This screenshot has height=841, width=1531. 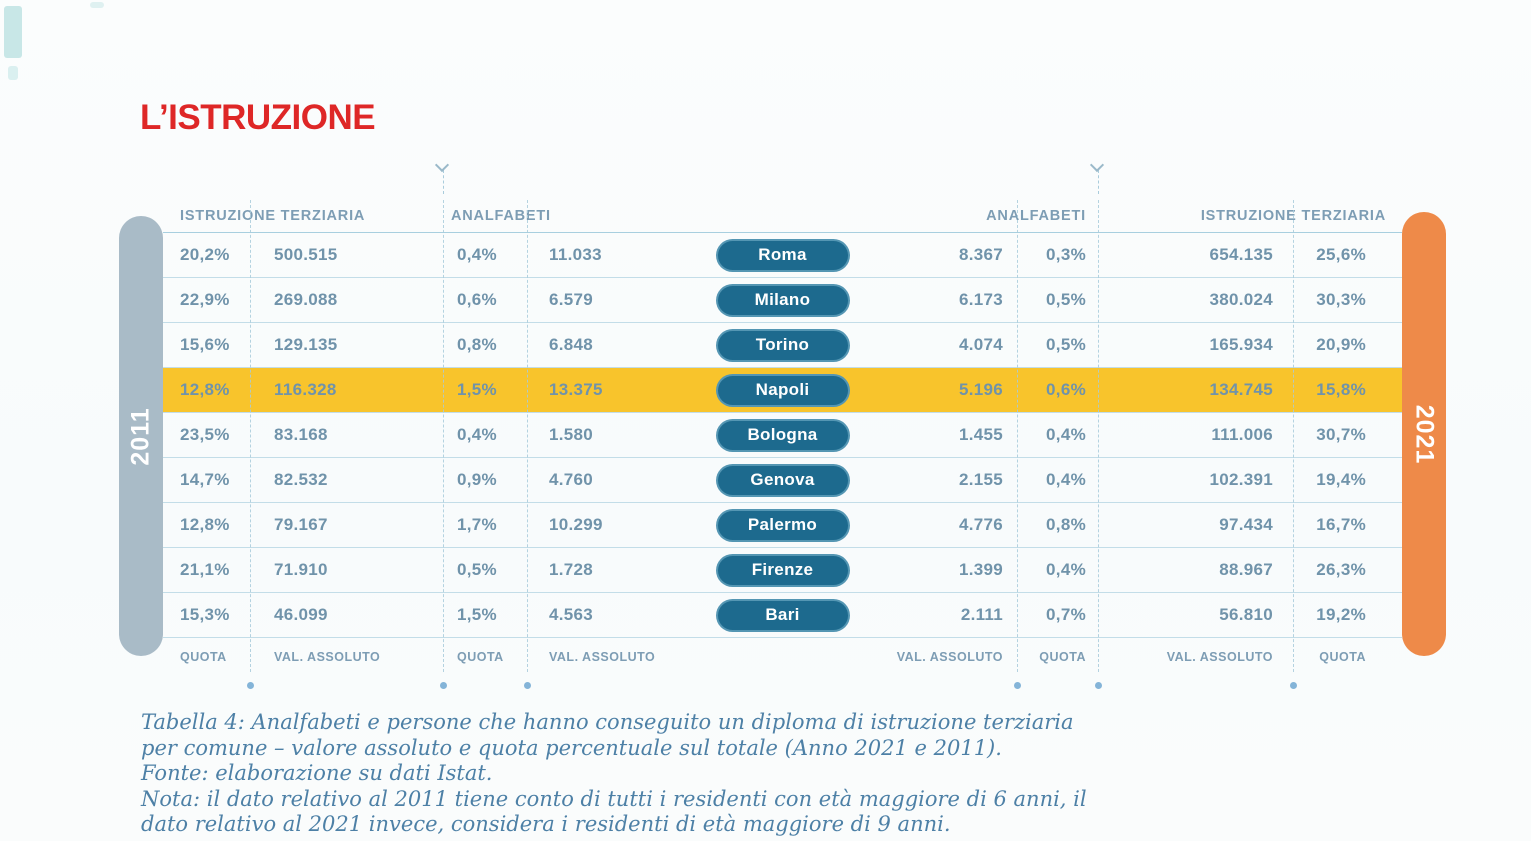 What do you see at coordinates (1246, 614) in the screenshot?
I see `cell-tertiary-value-2021: 56.810` at bounding box center [1246, 614].